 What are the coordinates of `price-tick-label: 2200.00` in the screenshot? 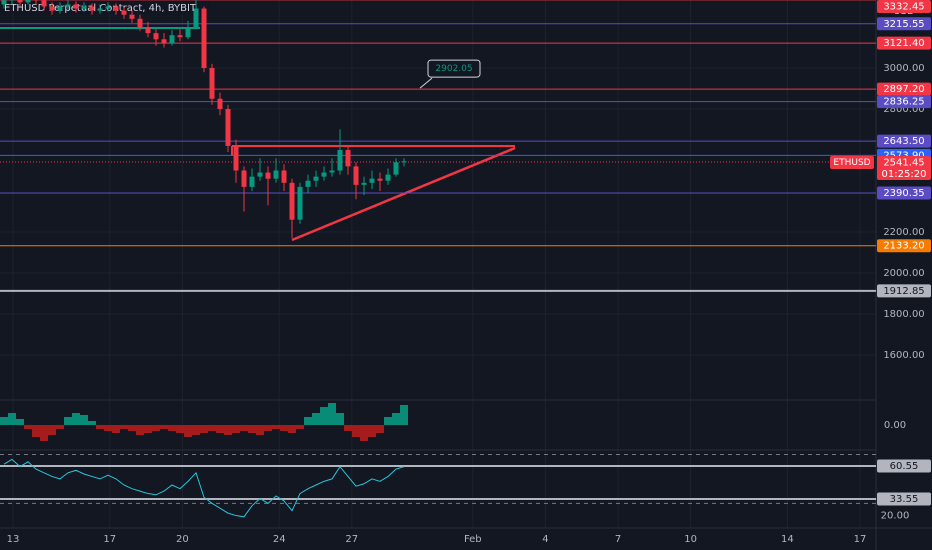 It's located at (903, 232).